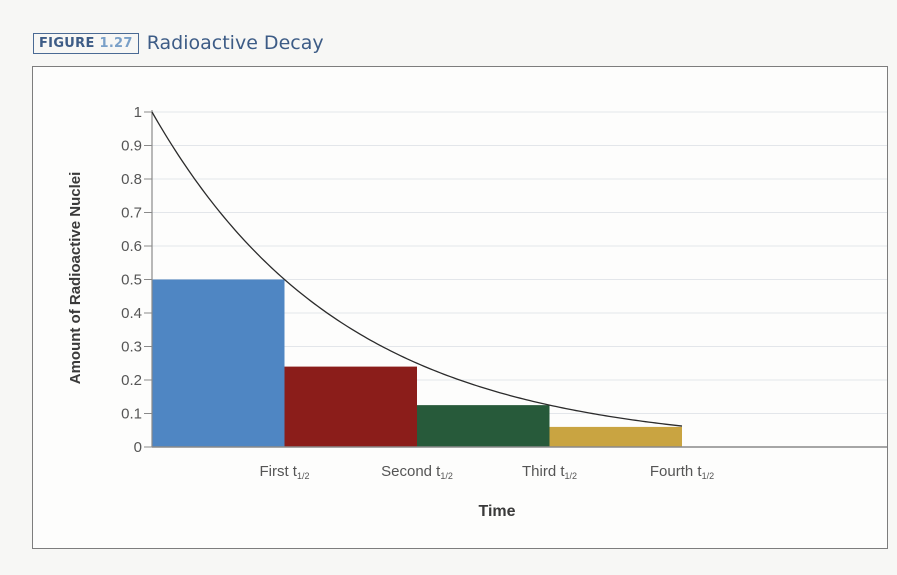 The image size is (897, 575). Describe the element at coordinates (131, 280) in the screenshot. I see `y-tick-label-5: 0.5` at that location.